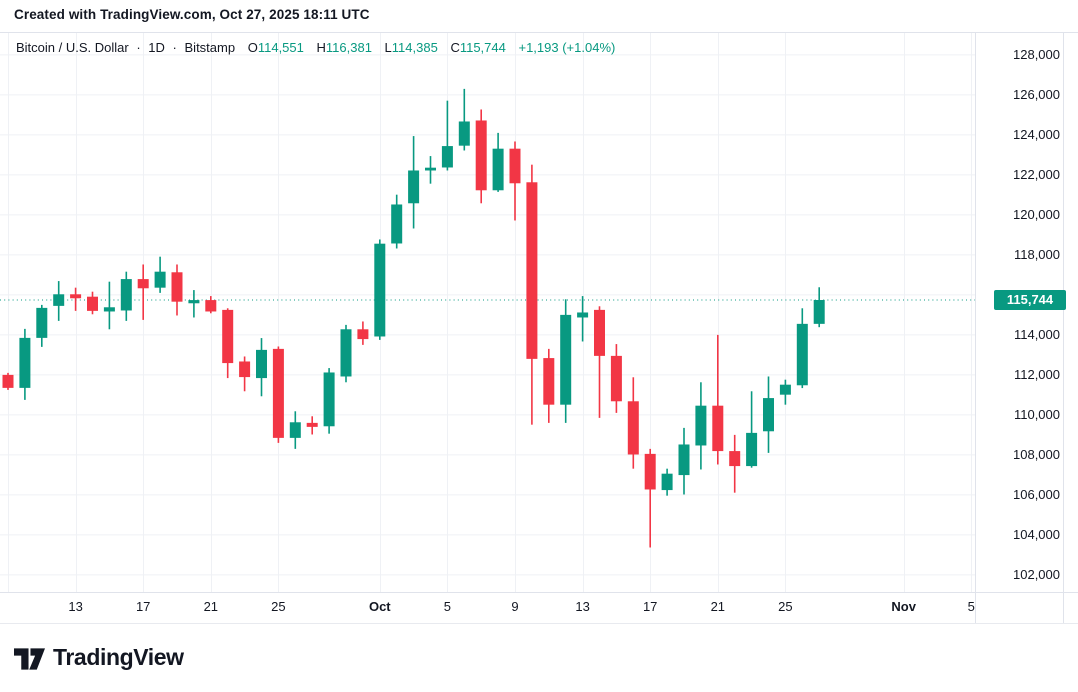 This screenshot has width=1078, height=692. Describe the element at coordinates (118, 657) in the screenshot. I see `tradingview-logo-text: TradingView` at that location.